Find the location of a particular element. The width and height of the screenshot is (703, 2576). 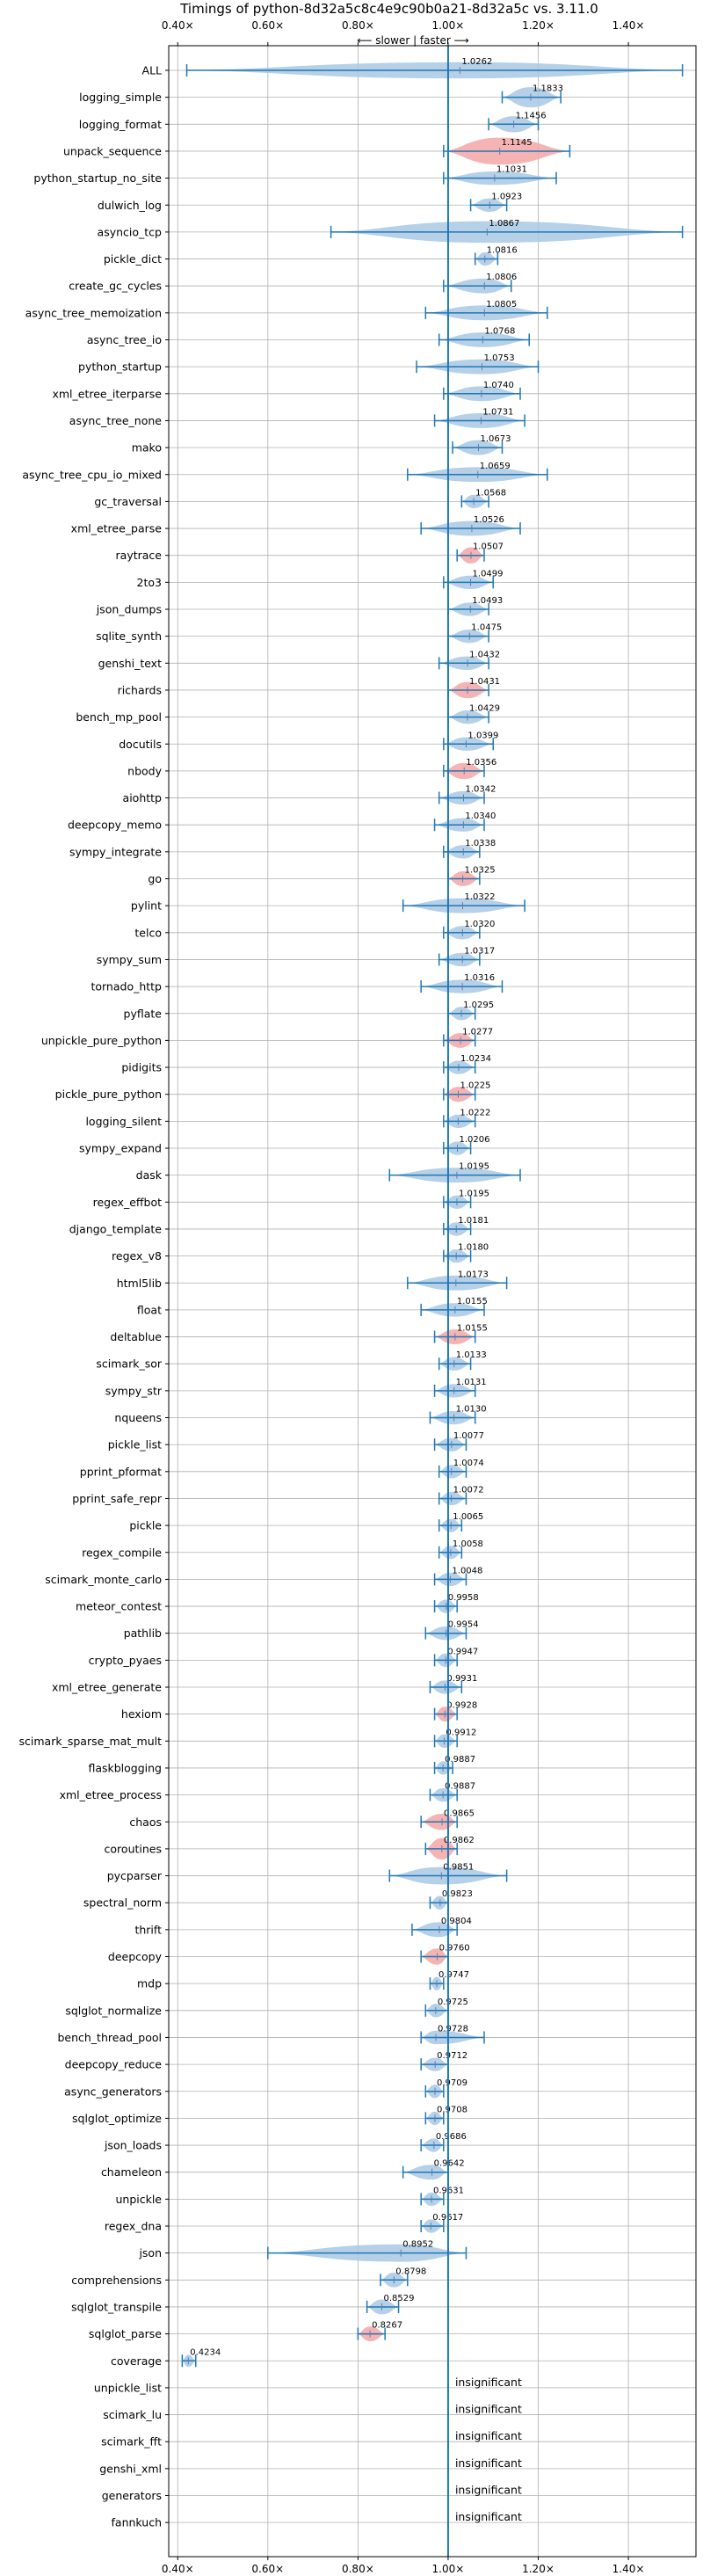

value-label: 1.0131 is located at coordinates (472, 1382).